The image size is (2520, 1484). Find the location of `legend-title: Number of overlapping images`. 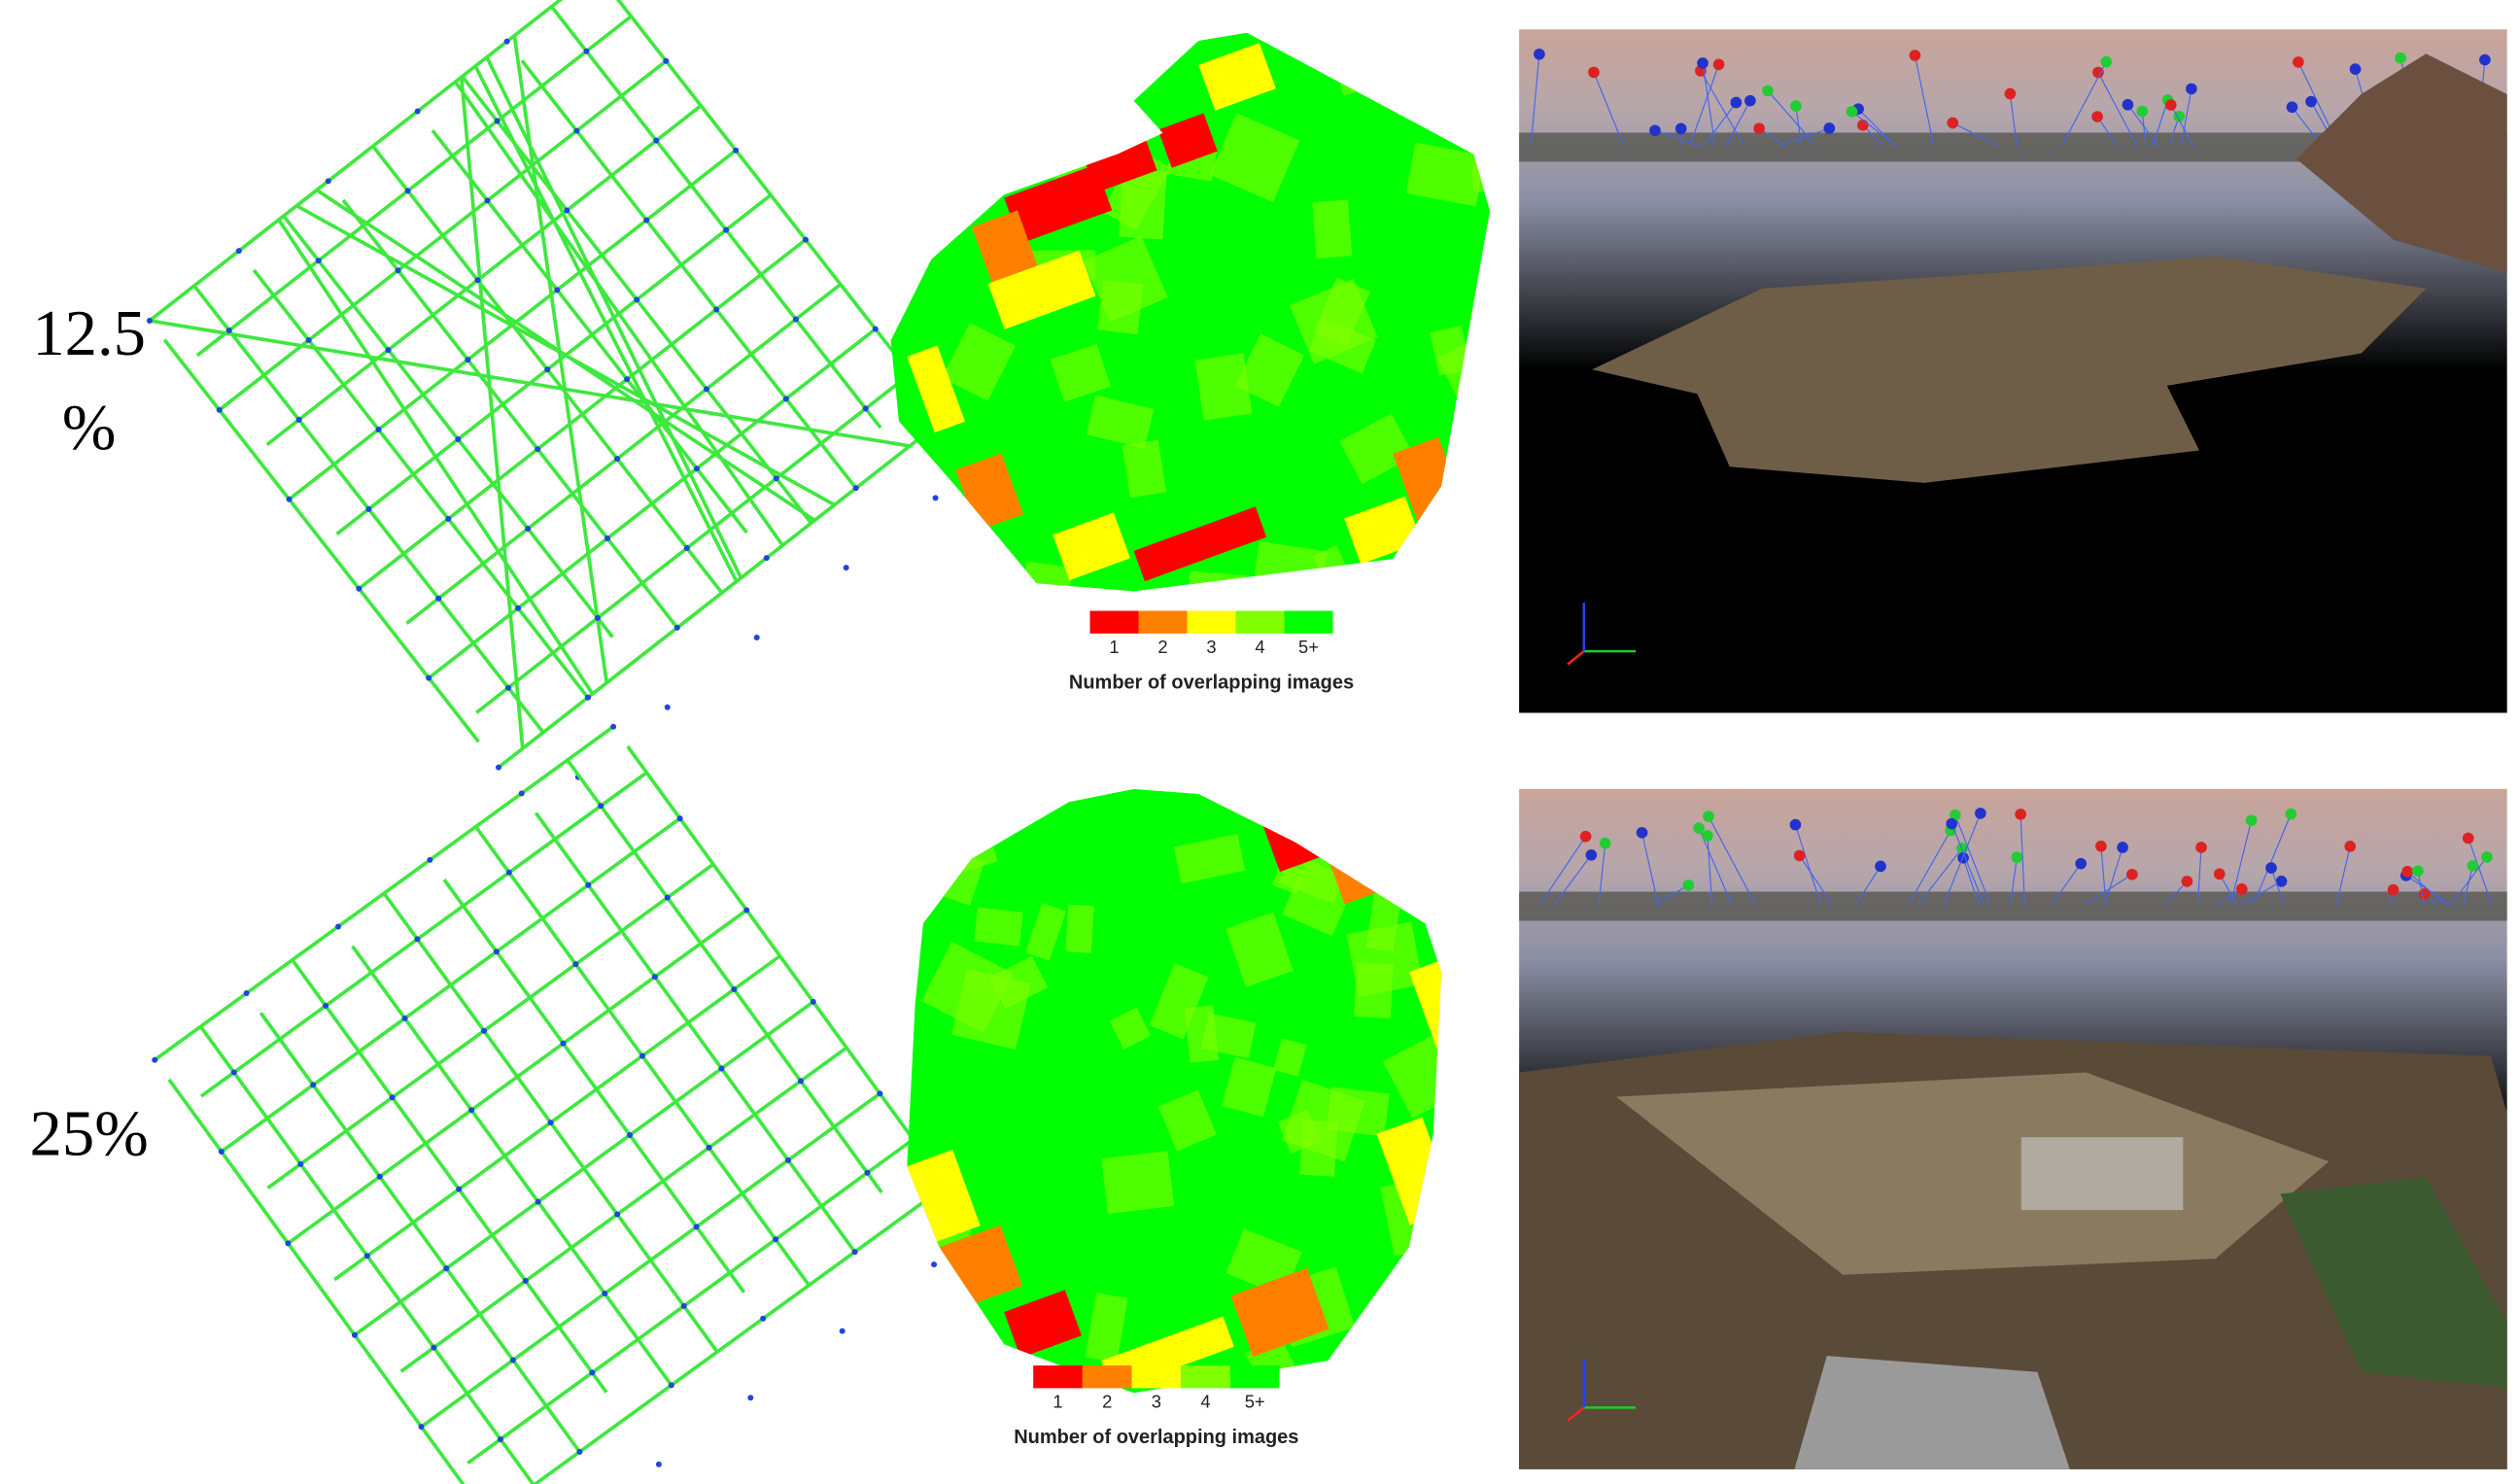

legend-title: Number of overlapping images is located at coordinates (1211, 683).